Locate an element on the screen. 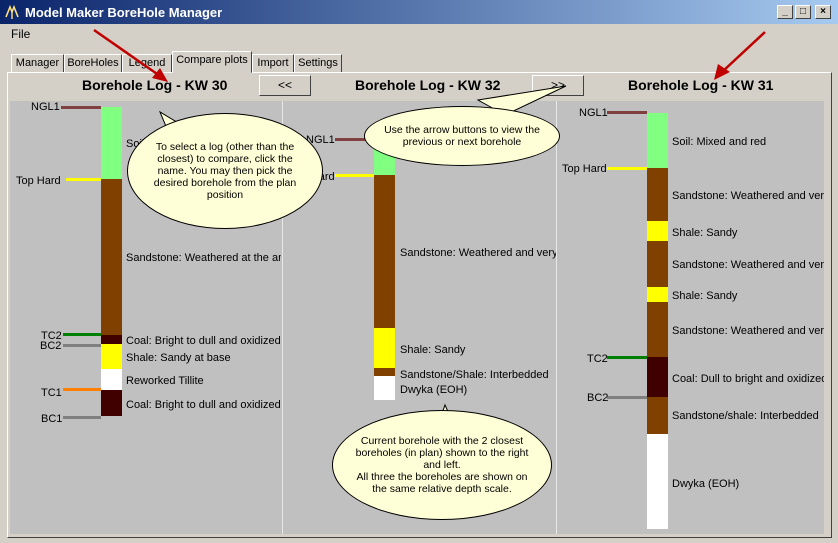  right-layer-label: Soil: Mixed and red is located at coordinates (719, 142).